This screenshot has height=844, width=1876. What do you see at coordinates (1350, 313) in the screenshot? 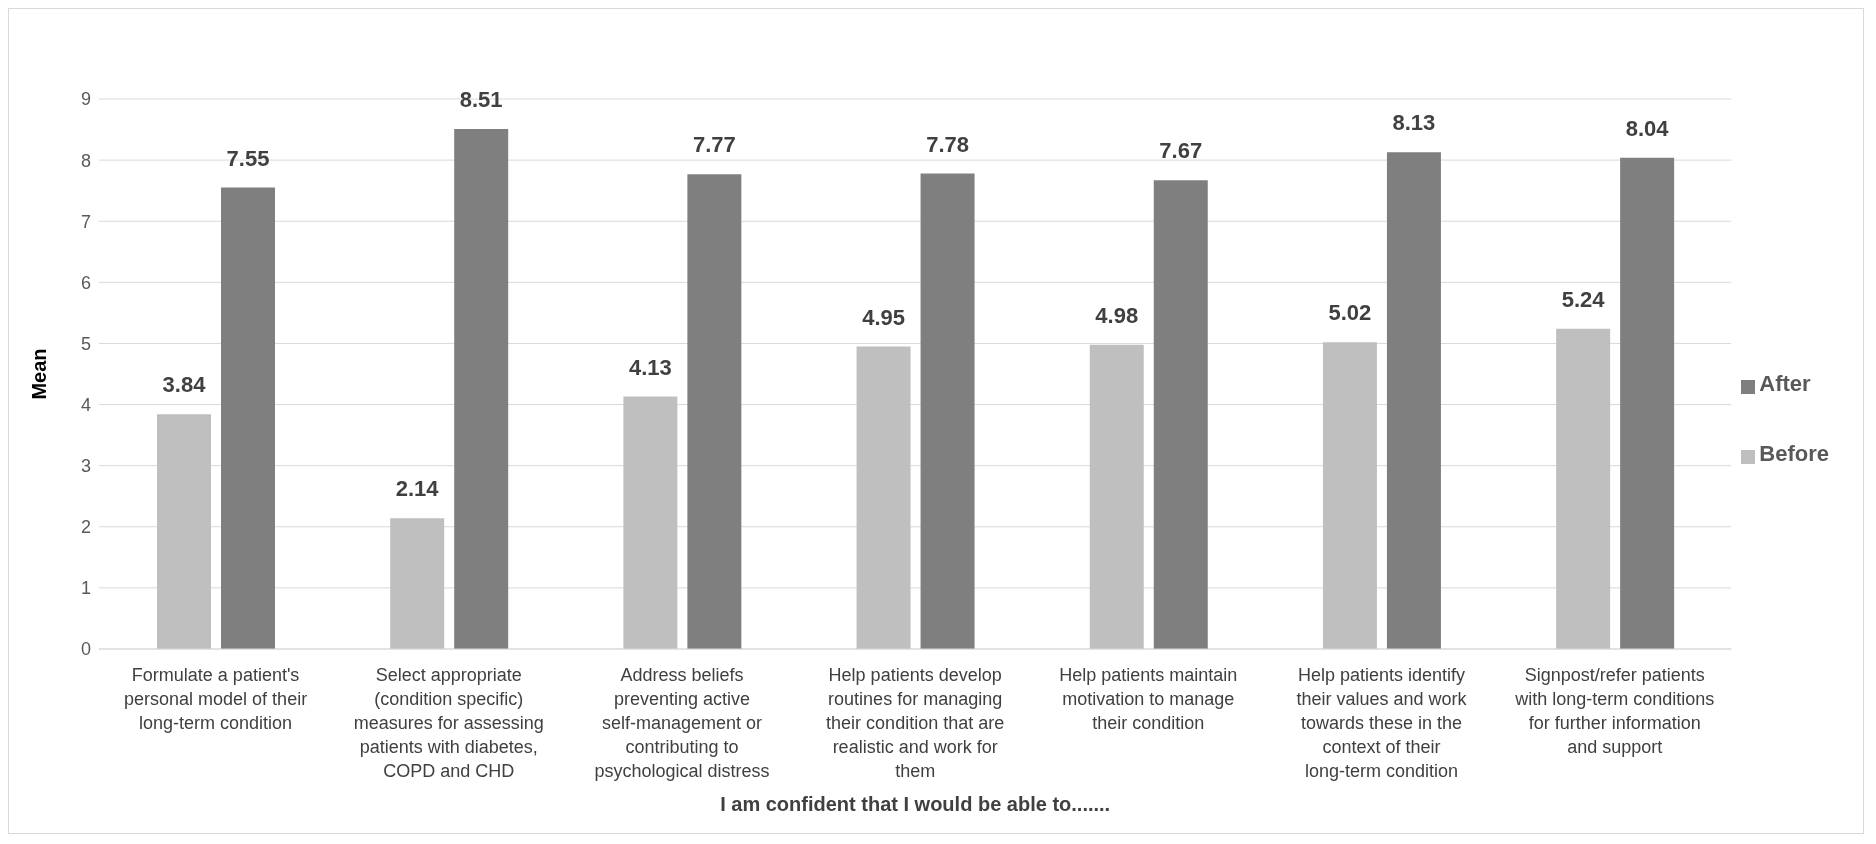
I see `data-label: 5.02` at bounding box center [1350, 313].